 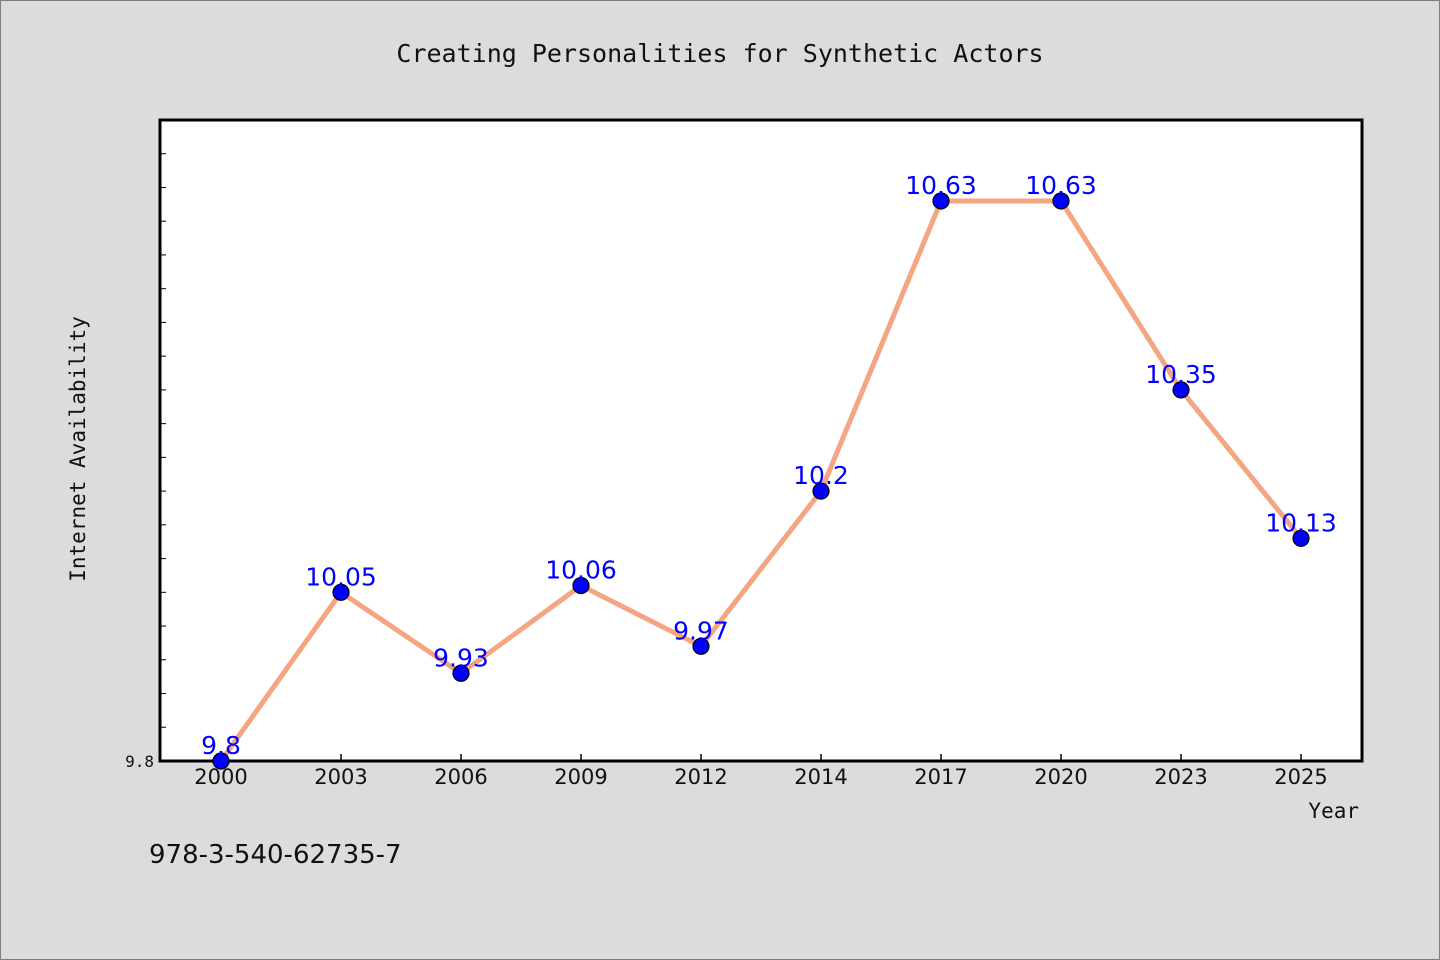 I want to click on data-label: 10.05, so click(x=341, y=576).